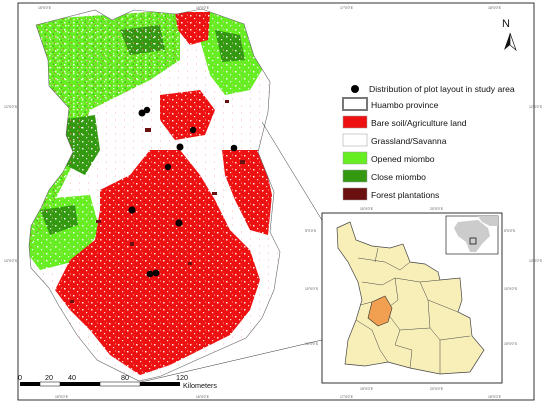 This screenshot has height=404, width=550. I want to click on scale-label-40: 40, so click(72, 377).